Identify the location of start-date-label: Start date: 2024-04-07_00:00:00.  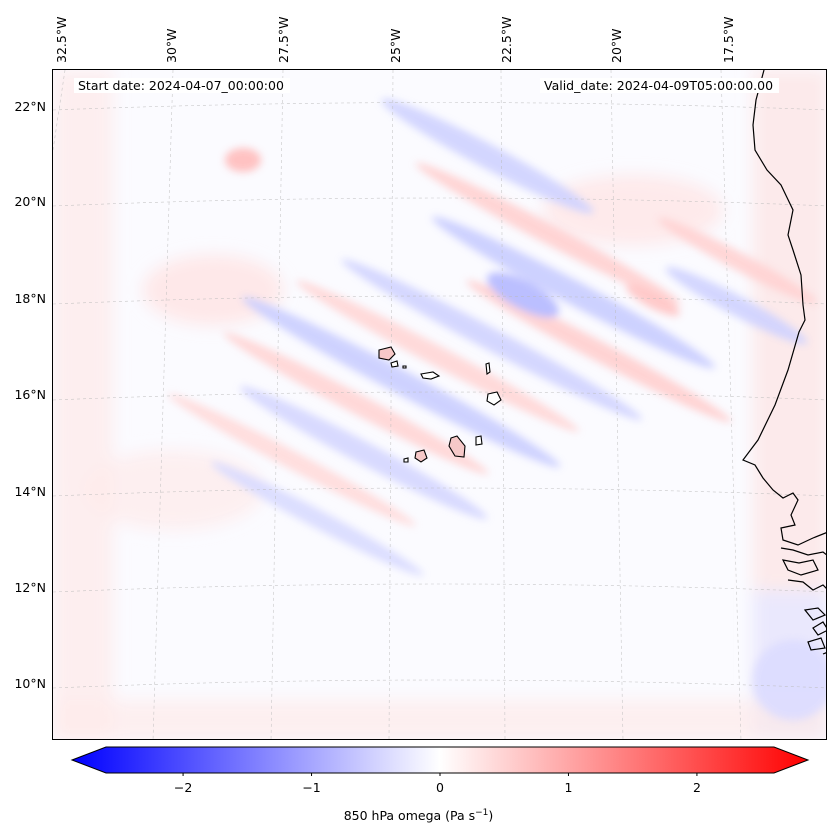
(182, 85).